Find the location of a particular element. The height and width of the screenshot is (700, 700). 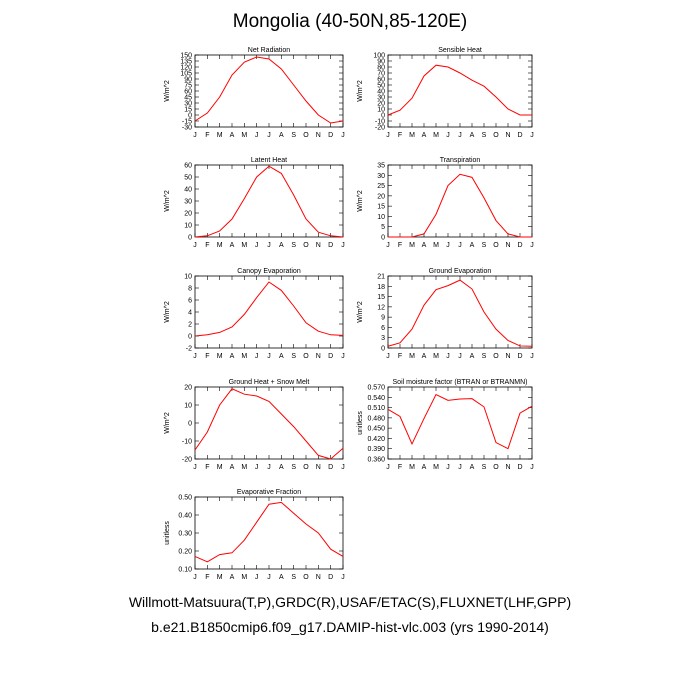

y-tick-label: 18 is located at coordinates (381, 287).